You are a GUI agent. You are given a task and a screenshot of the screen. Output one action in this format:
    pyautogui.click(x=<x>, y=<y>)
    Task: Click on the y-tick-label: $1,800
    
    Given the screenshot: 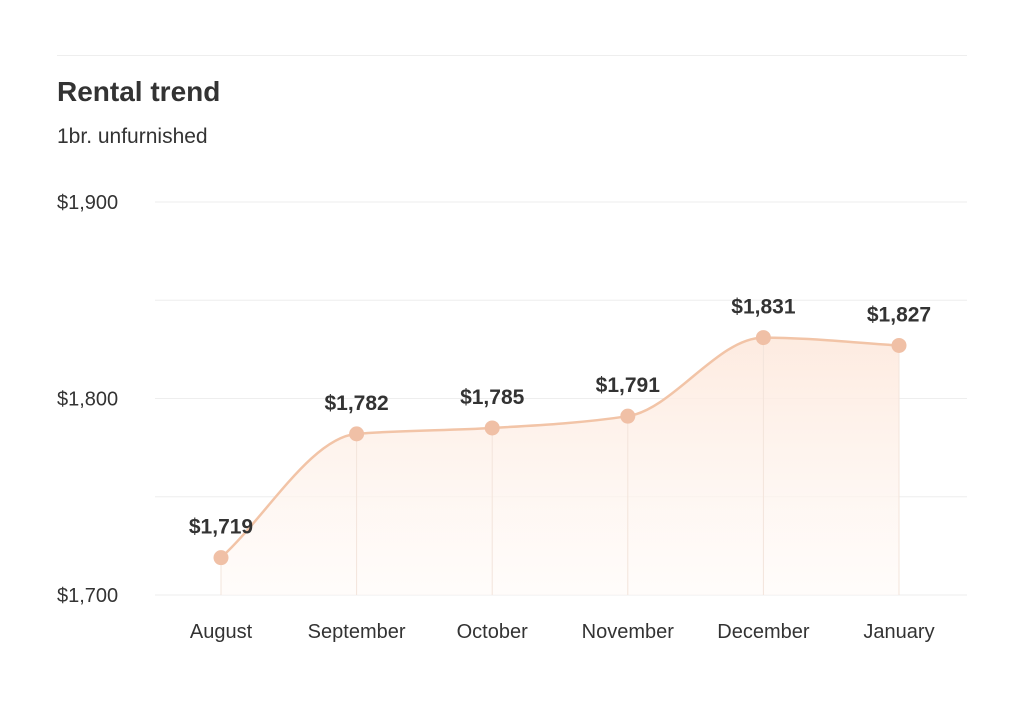 What is the action you would take?
    pyautogui.click(x=87, y=400)
    